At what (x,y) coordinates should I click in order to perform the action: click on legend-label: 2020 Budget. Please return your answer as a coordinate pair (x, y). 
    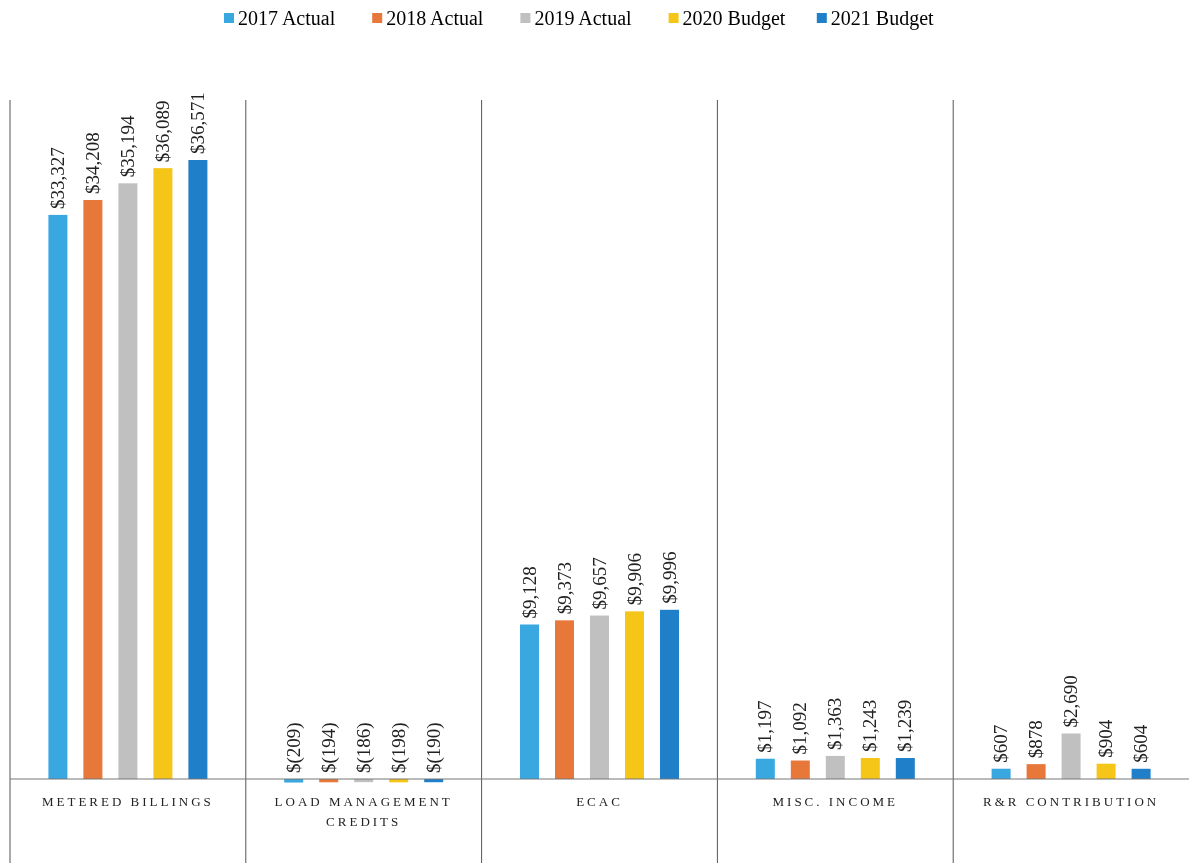
    Looking at the image, I should click on (734, 18).